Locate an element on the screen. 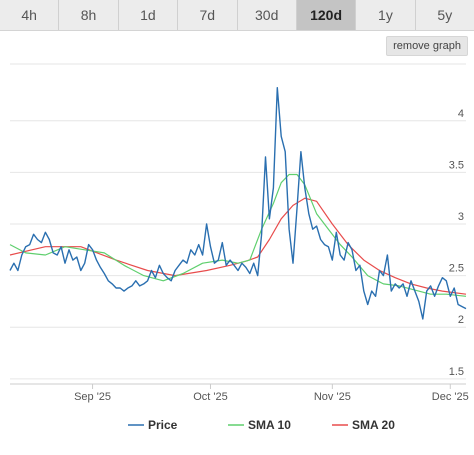  y-tick-label: 4 is located at coordinates (461, 114).